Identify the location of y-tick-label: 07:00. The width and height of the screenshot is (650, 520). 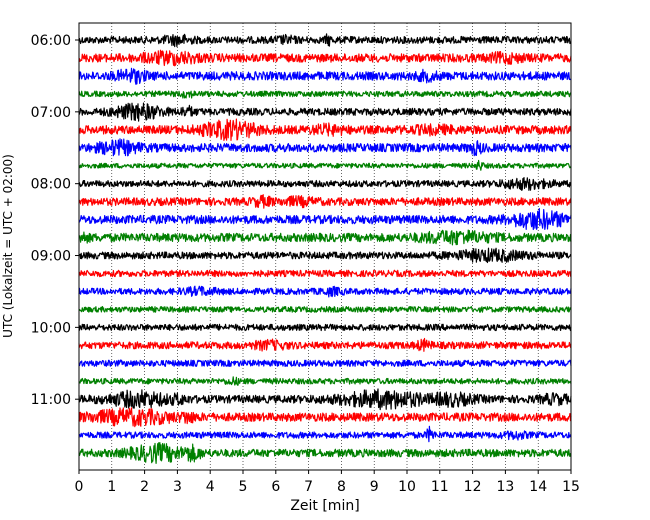
(51, 113).